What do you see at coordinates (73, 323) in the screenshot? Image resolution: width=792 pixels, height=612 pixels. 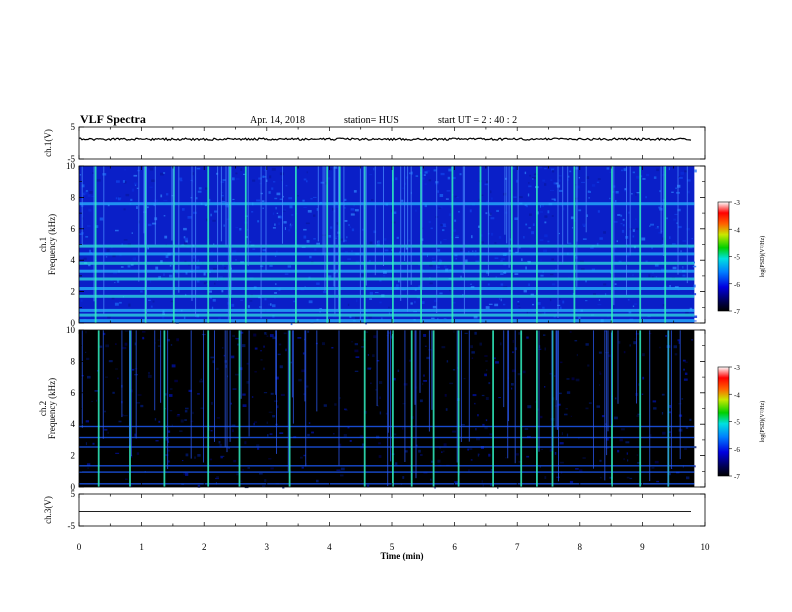 I see `y-tick-label: 0` at bounding box center [73, 323].